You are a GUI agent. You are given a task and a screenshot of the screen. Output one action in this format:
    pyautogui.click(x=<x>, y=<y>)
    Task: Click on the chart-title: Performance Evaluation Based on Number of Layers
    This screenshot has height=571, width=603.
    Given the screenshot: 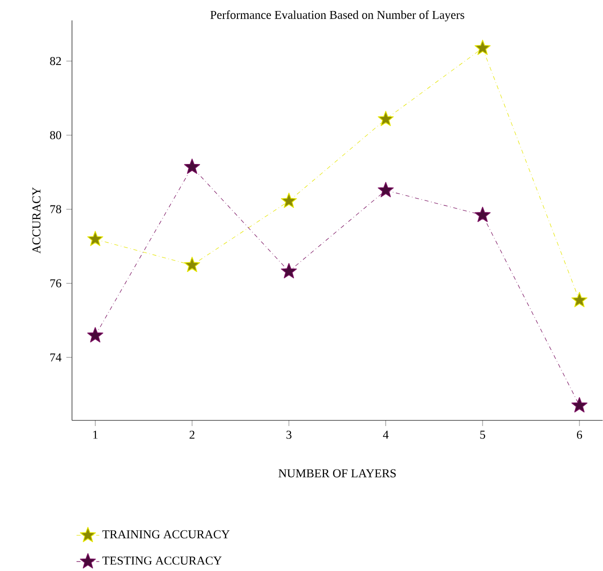 What is the action you would take?
    pyautogui.click(x=337, y=16)
    